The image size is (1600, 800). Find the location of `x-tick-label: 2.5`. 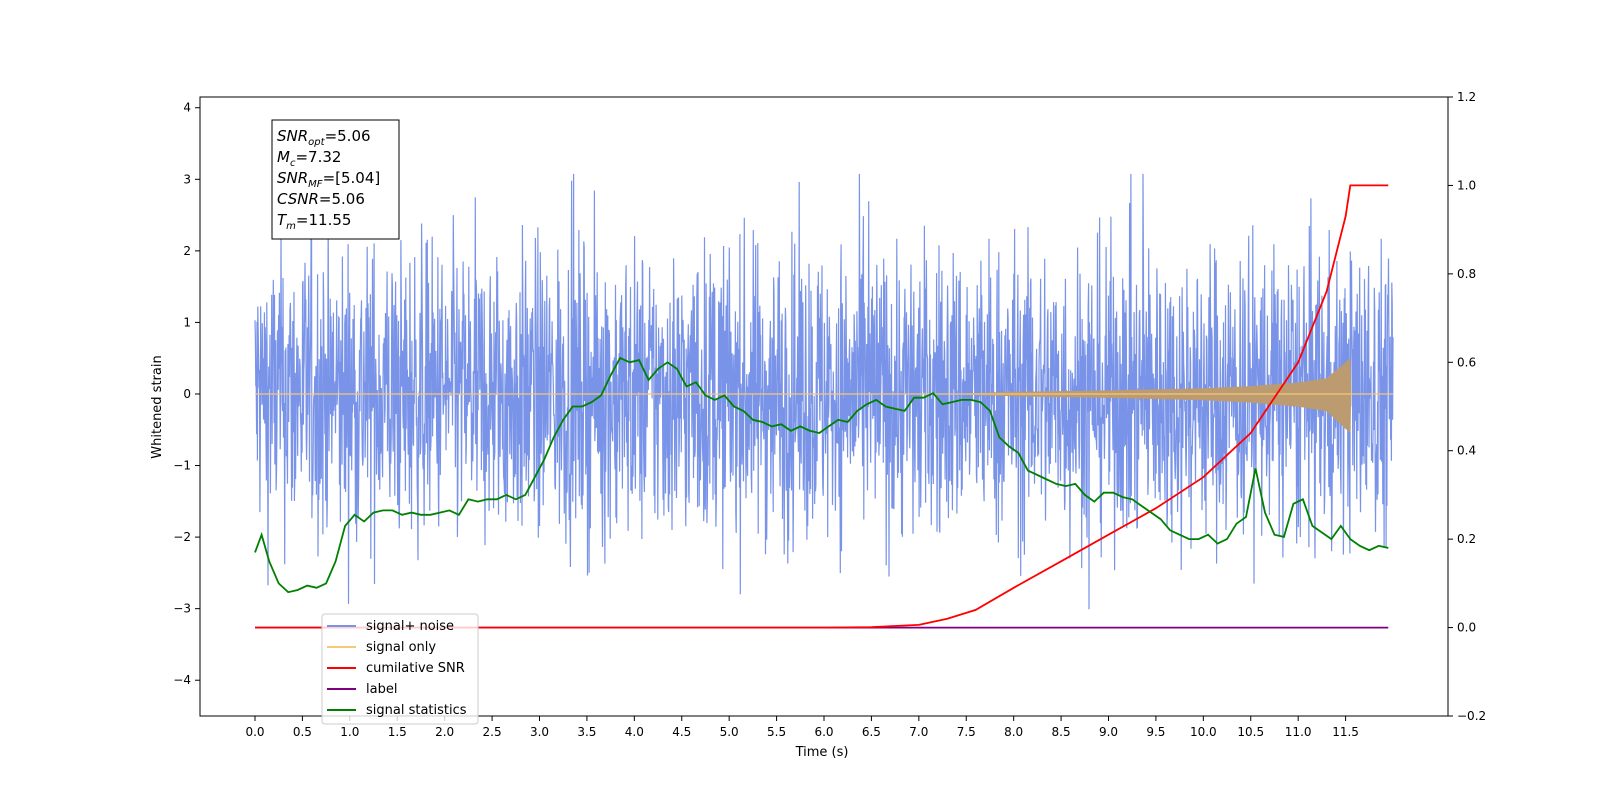

x-tick-label: 2.5 is located at coordinates (492, 732).